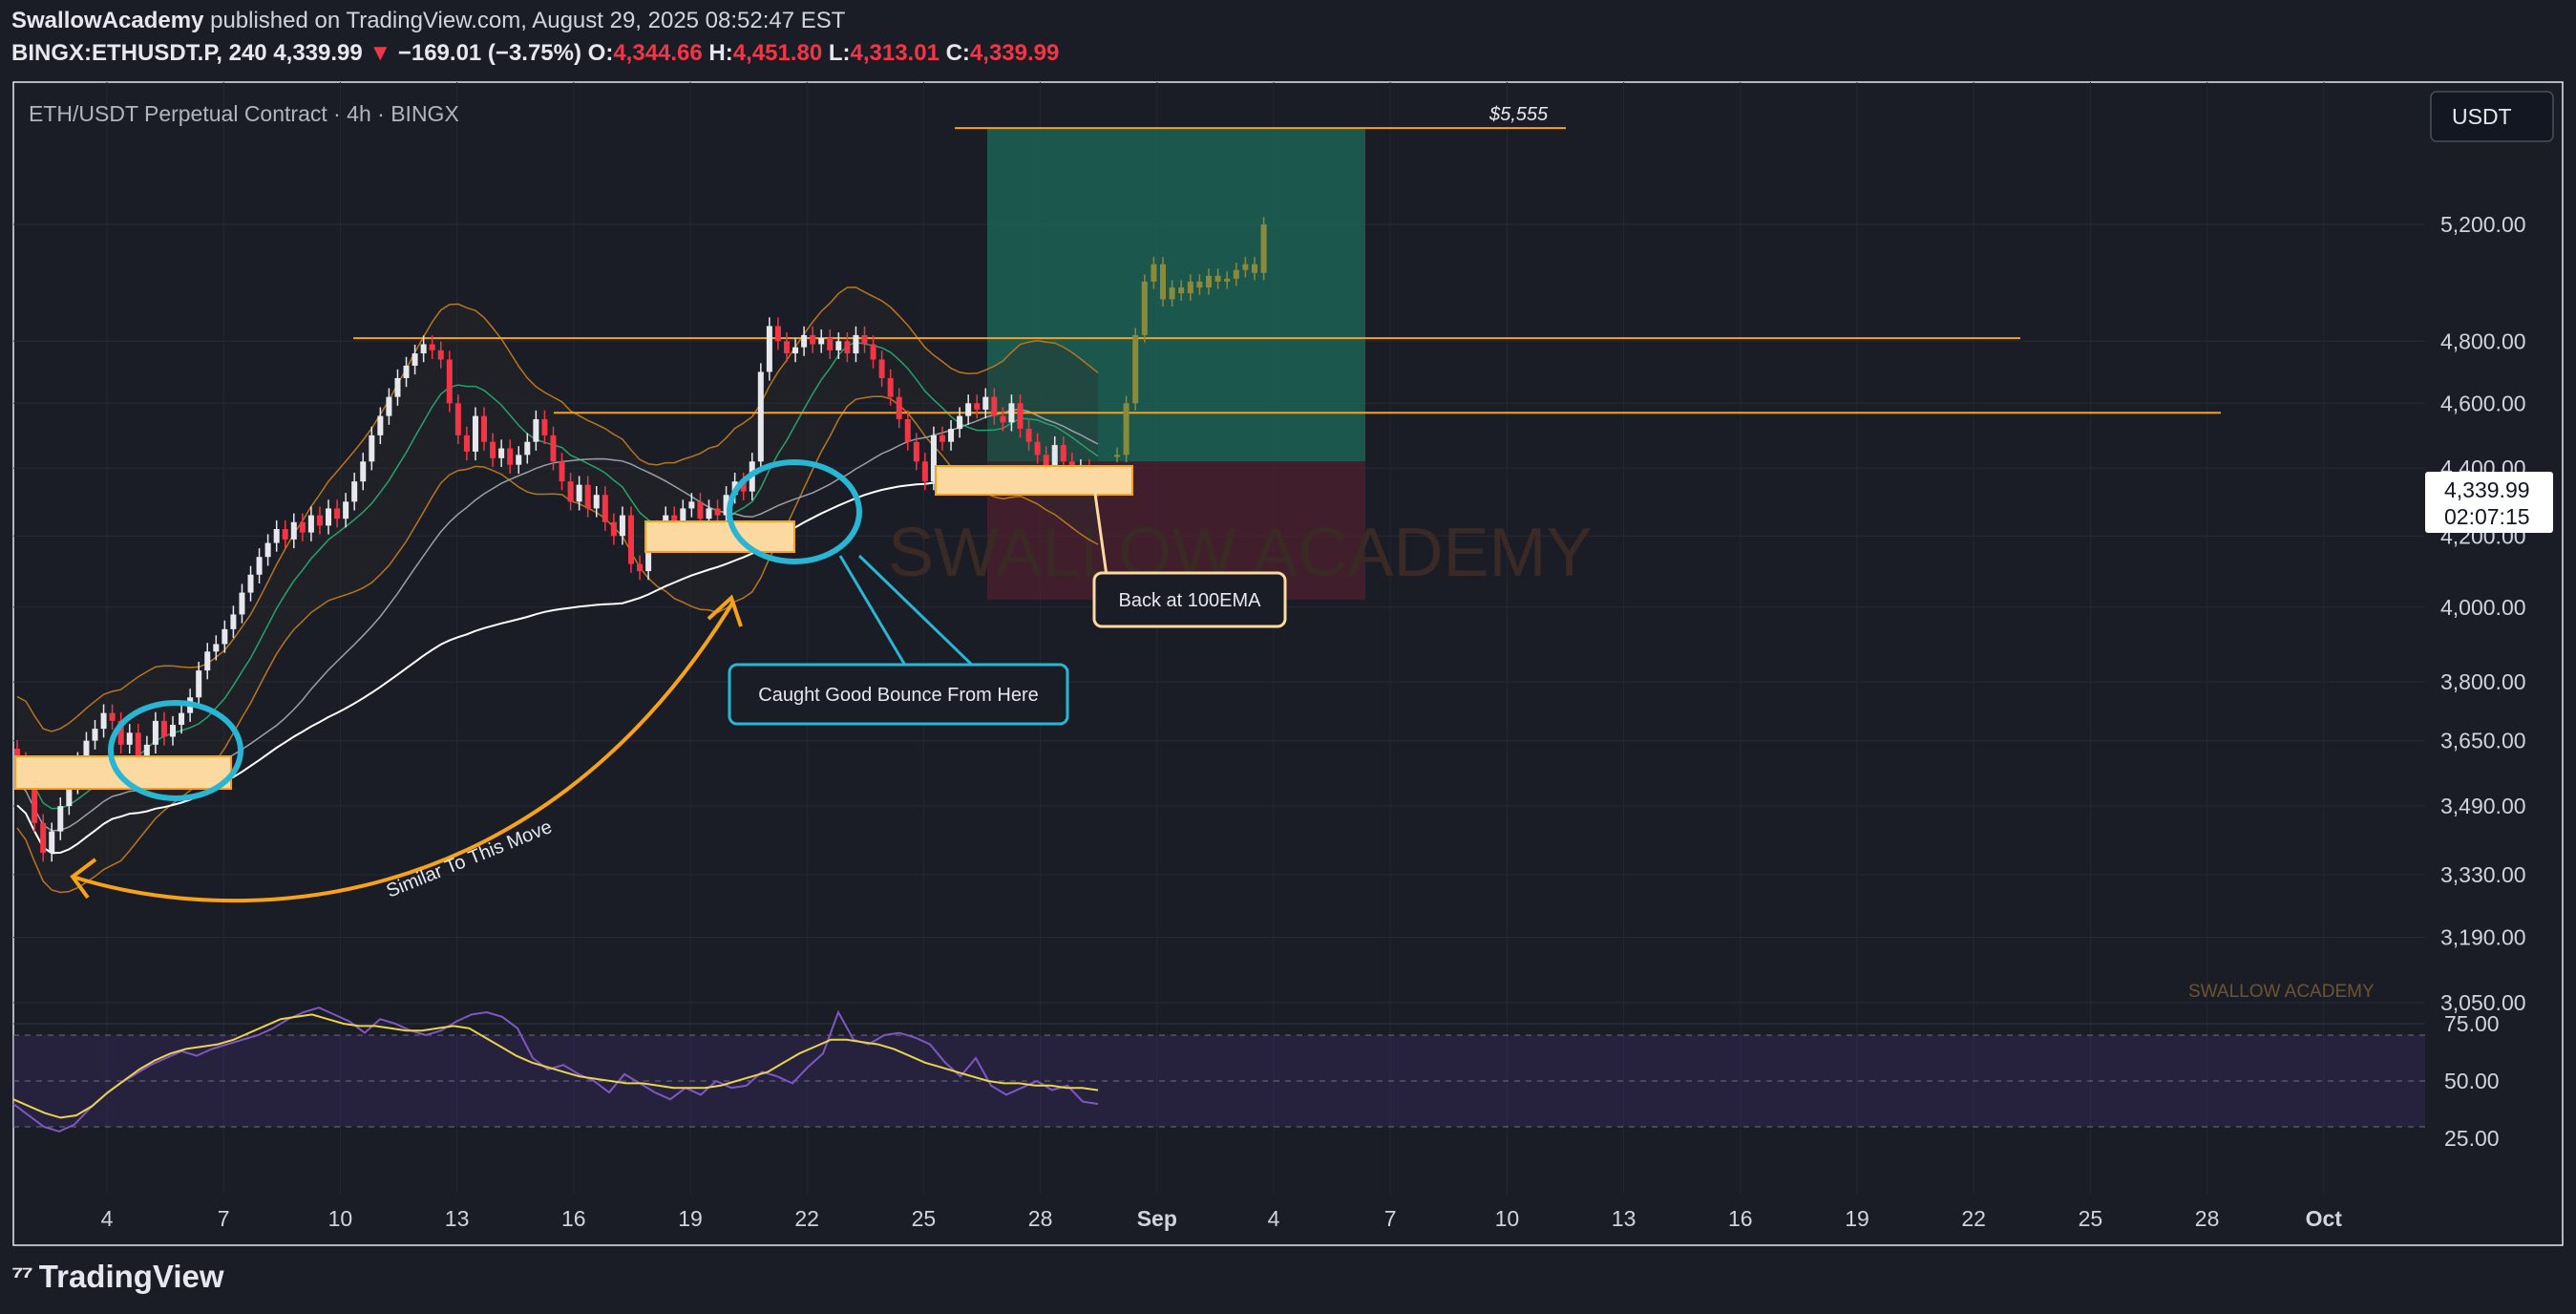  What do you see at coordinates (555, 1070) in the screenshot?
I see `rsi-line` at bounding box center [555, 1070].